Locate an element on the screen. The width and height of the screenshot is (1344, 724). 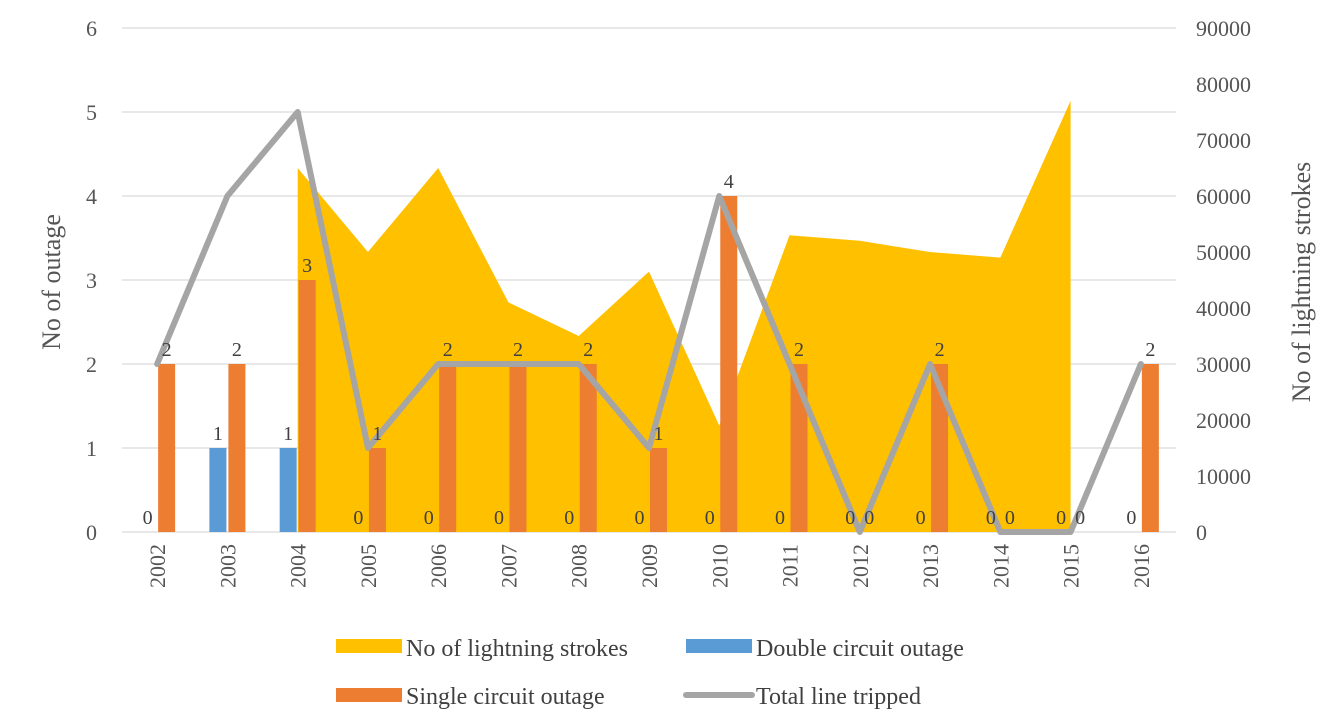
right-tick-label: 80000 is located at coordinates (1223, 84).